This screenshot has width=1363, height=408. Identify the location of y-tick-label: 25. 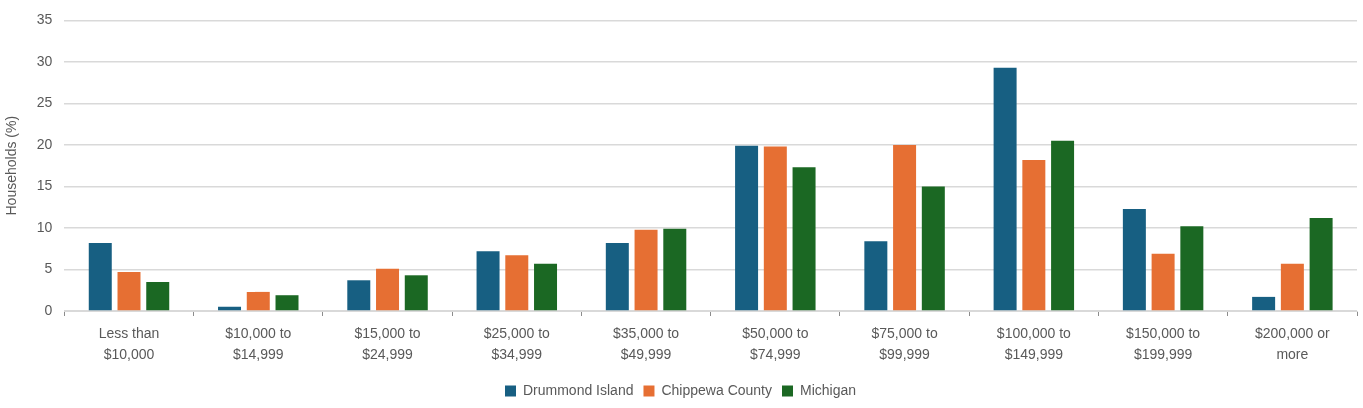
(44, 102).